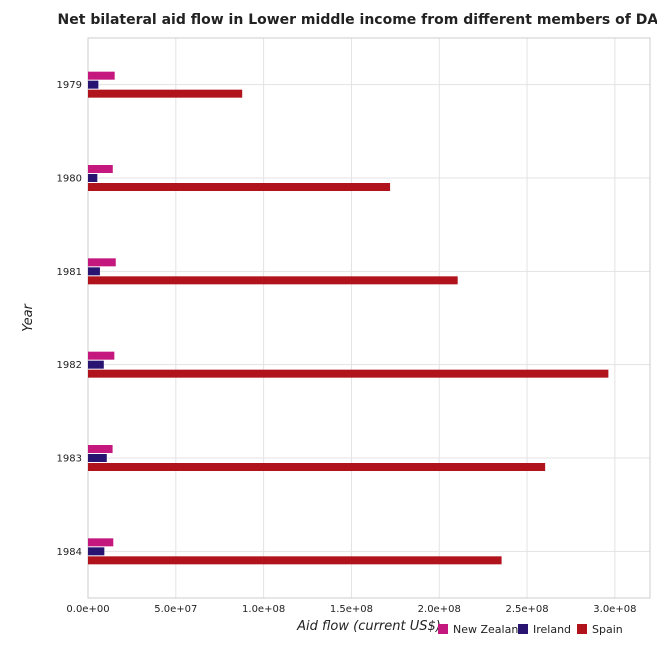 This screenshot has height=650, width=657. What do you see at coordinates (93, 84) in the screenshot?
I see `bar-ireland-1979` at bounding box center [93, 84].